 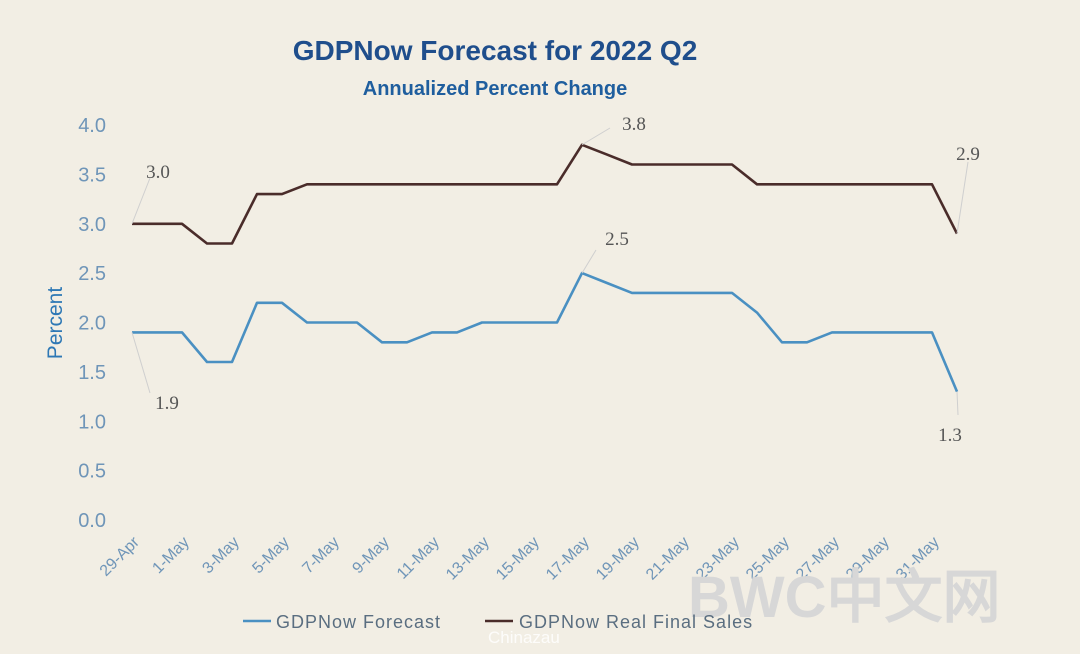 I want to click on x-tick-label: 13-May, so click(x=468, y=559).